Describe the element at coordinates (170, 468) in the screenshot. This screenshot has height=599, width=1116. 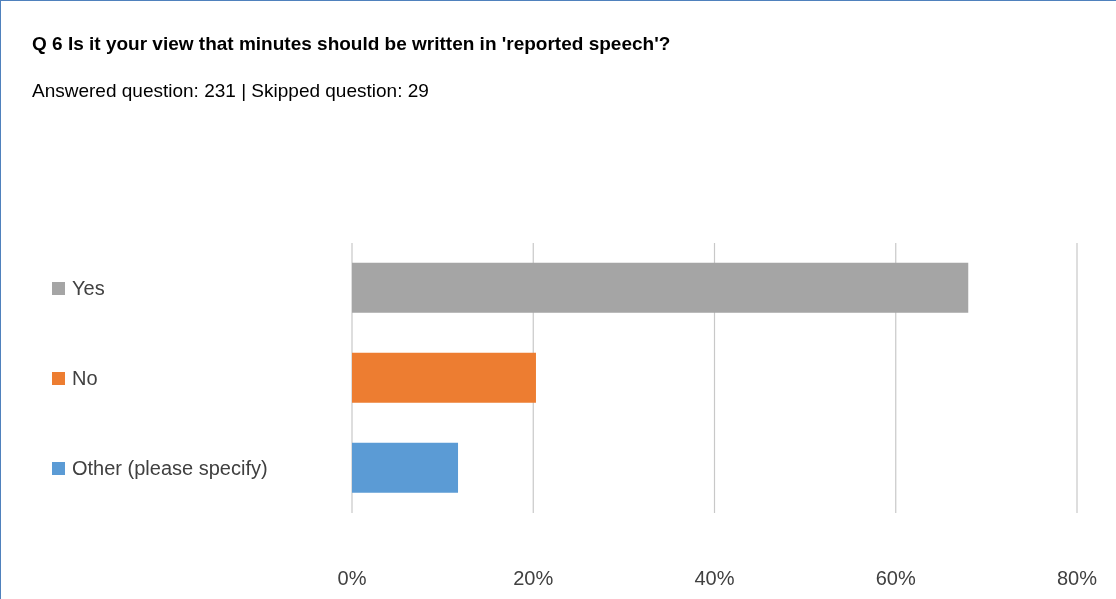
I see `y-tick-label: Other (please specify)` at that location.